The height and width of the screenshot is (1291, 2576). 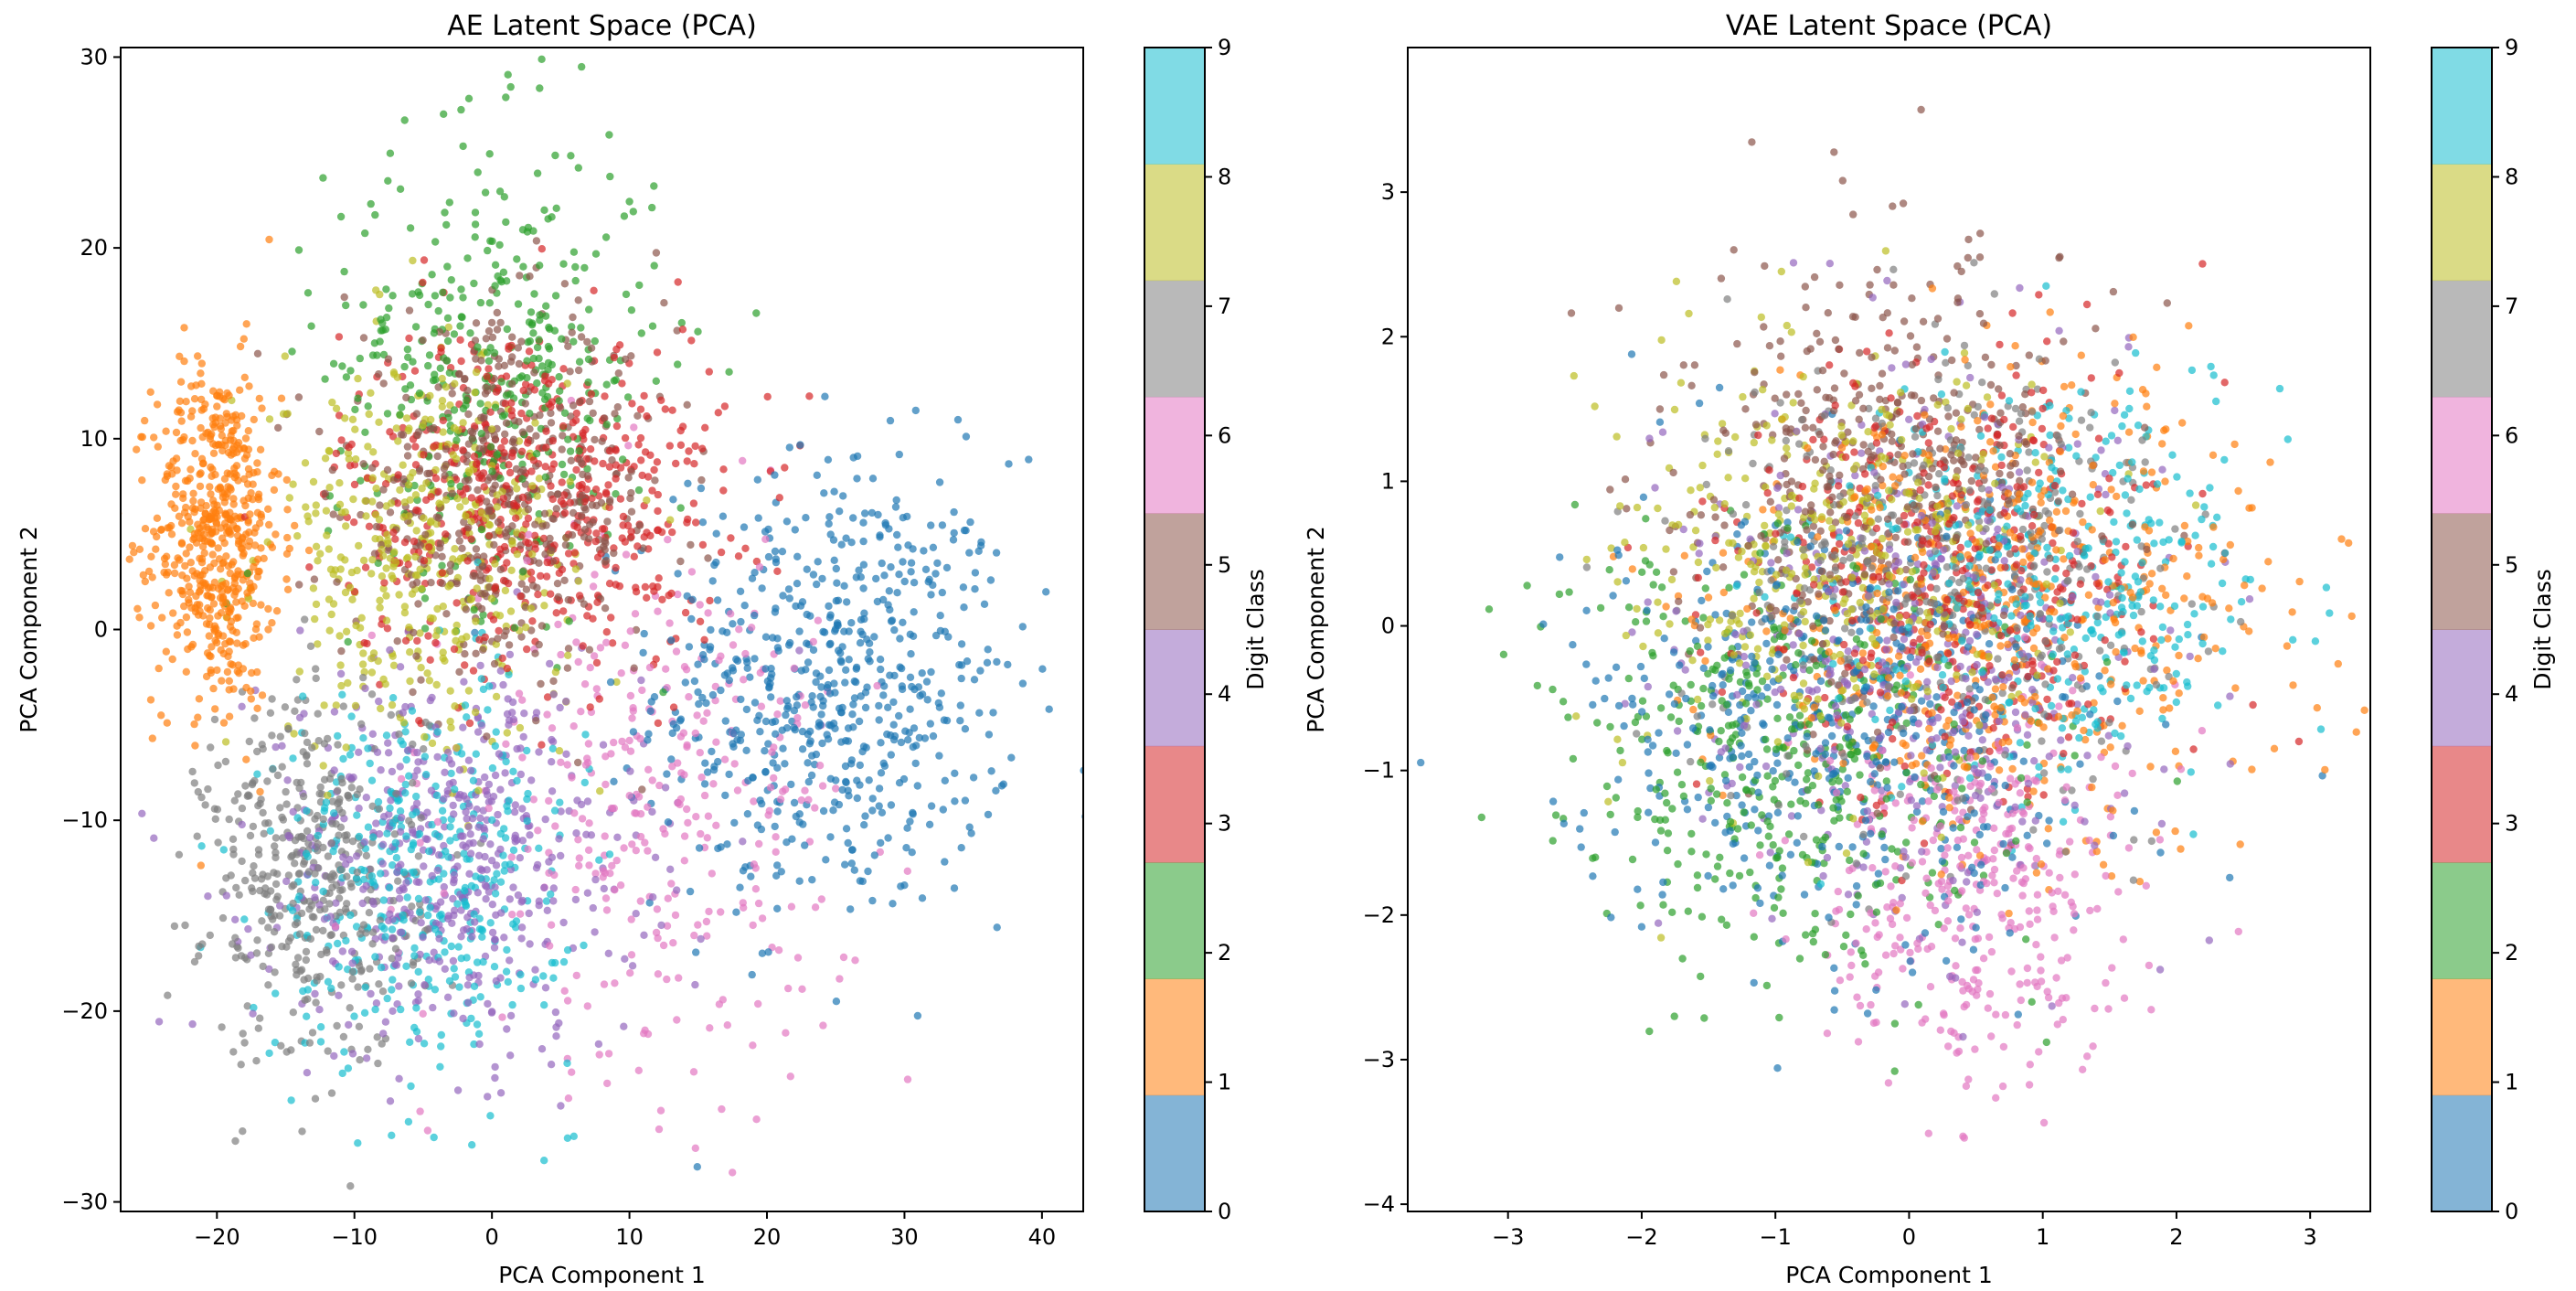 I want to click on colorbar-tick-label: 9, so click(x=1224, y=47).